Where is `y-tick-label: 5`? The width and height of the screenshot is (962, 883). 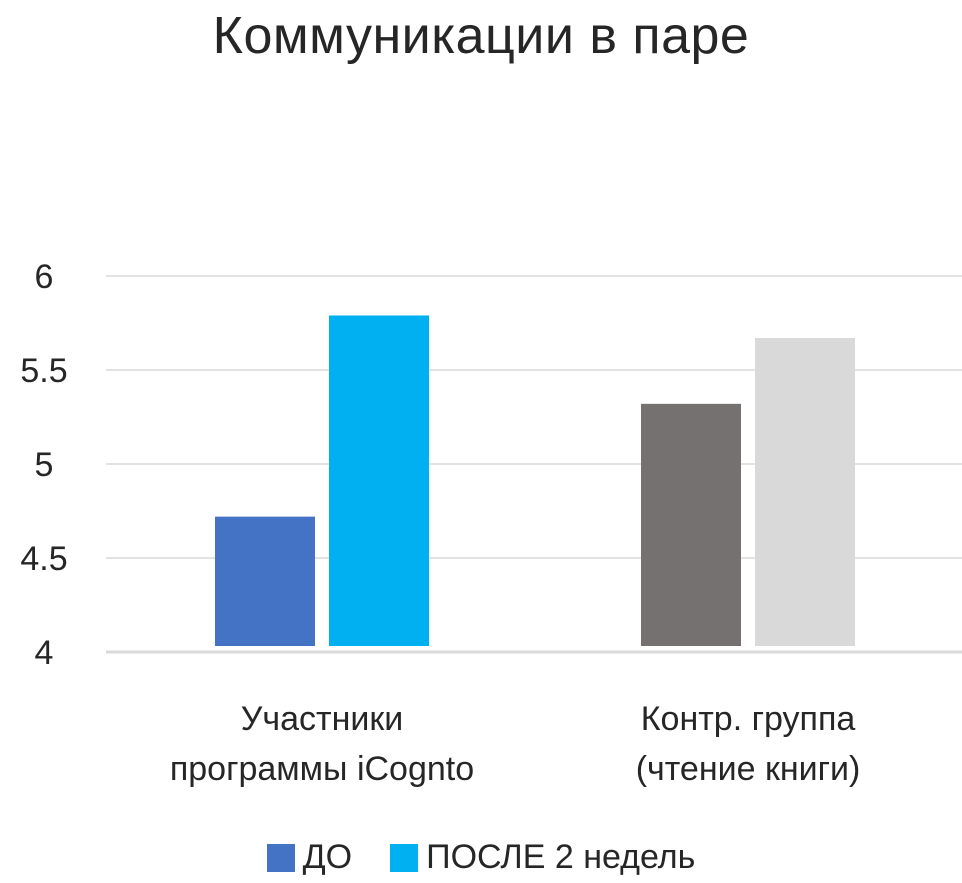 y-tick-label: 5 is located at coordinates (44, 465).